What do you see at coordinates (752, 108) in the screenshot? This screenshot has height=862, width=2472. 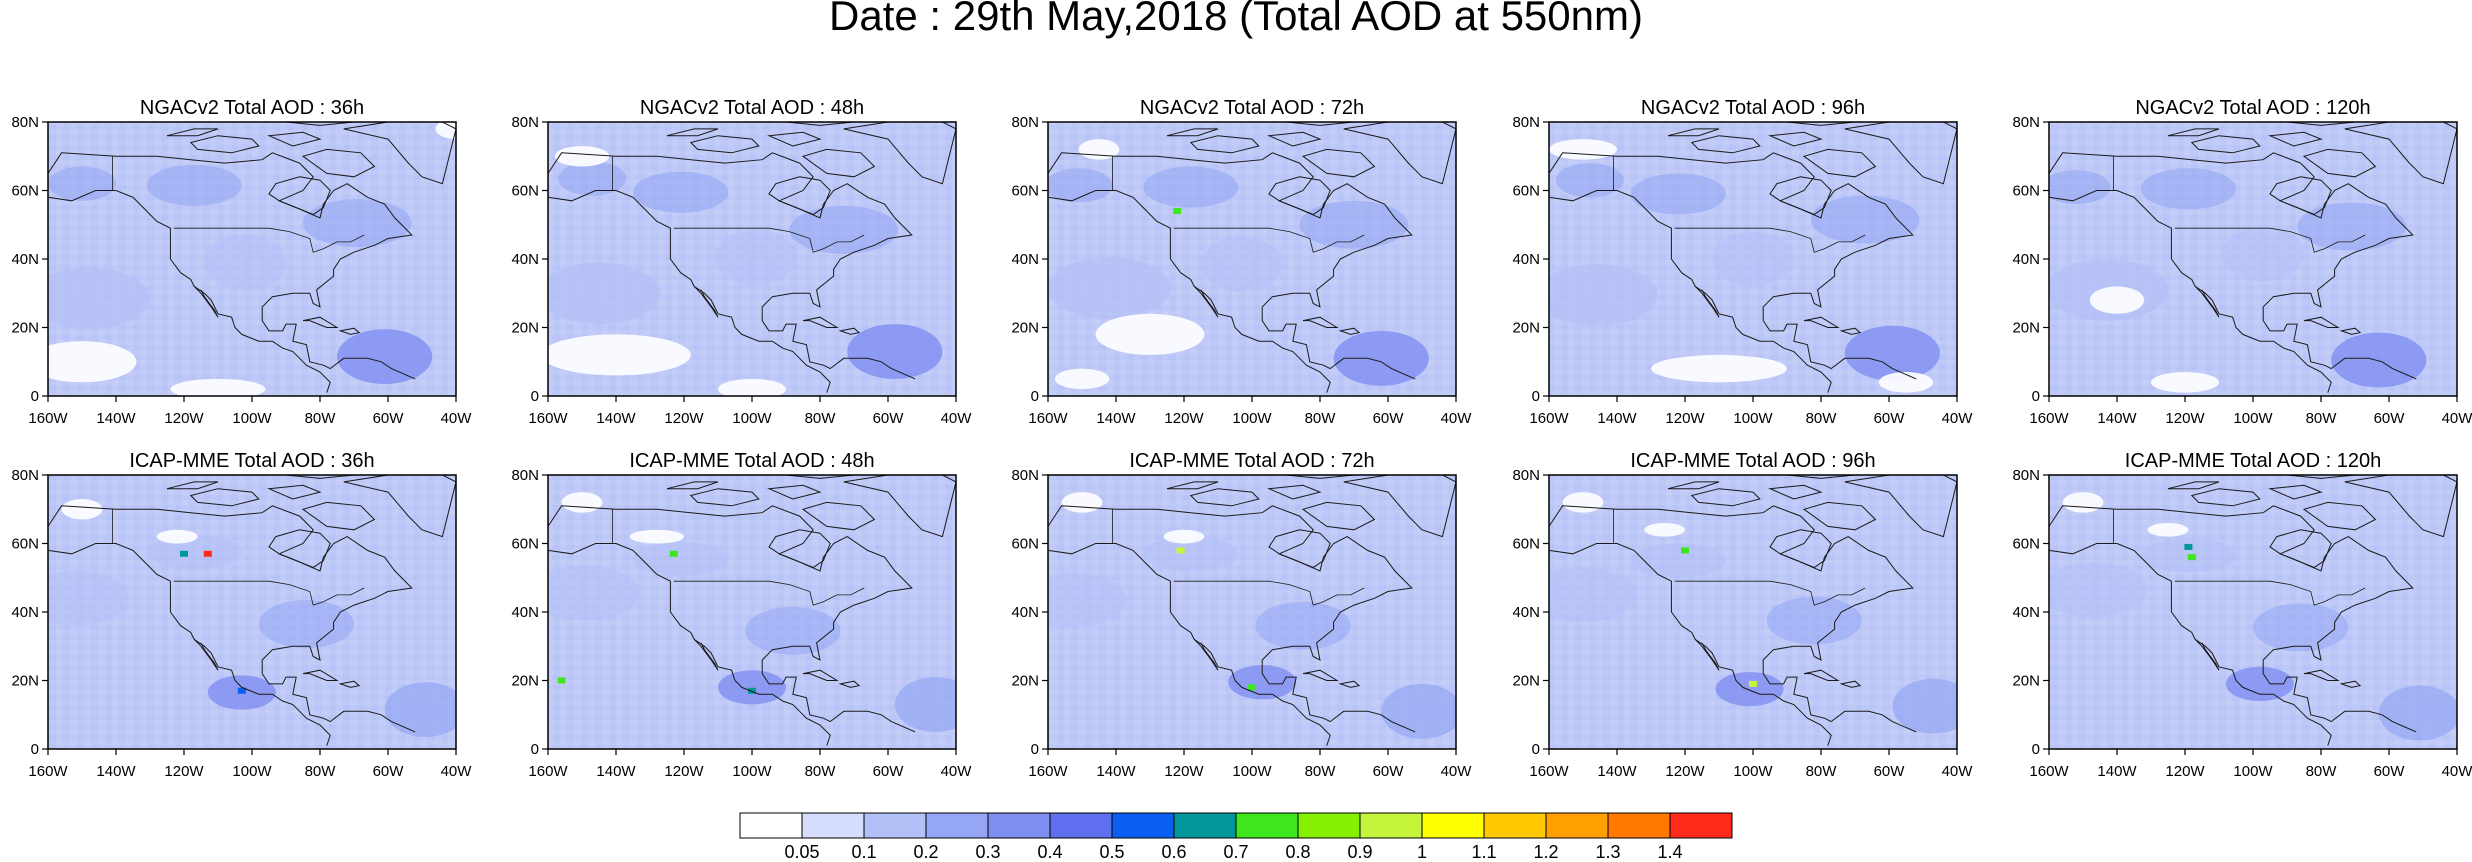 I see `panel-title: NGACv2 Total AOD : 48h` at bounding box center [752, 108].